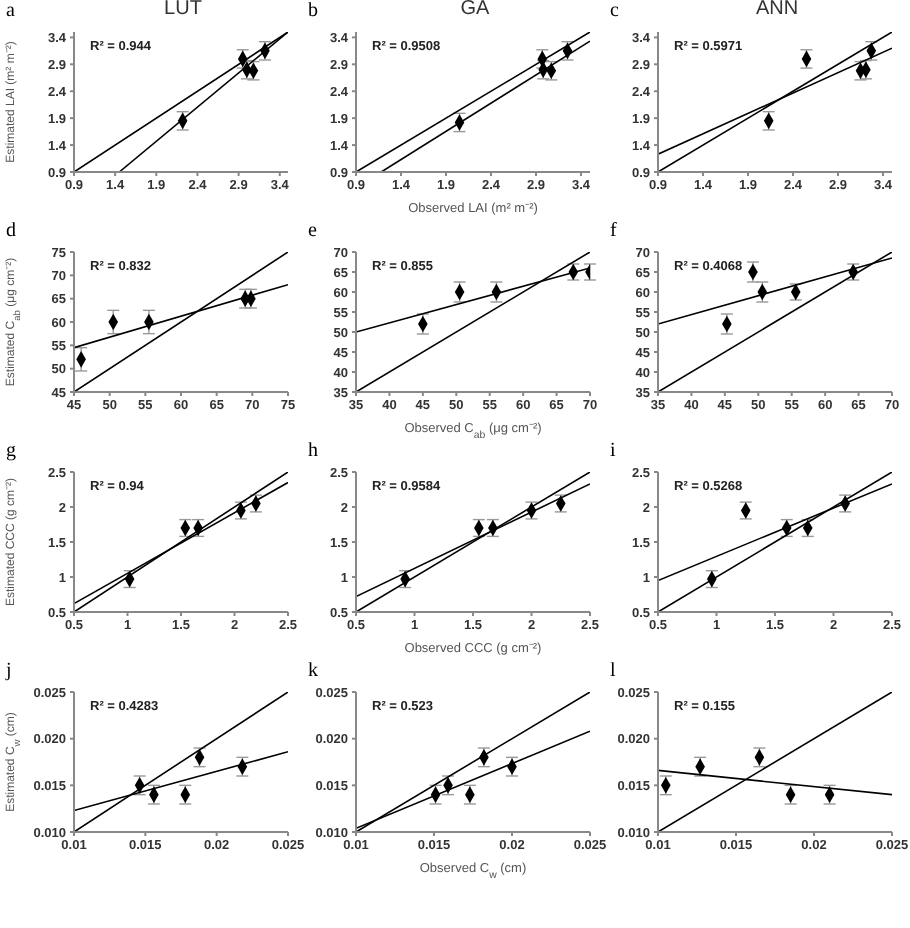  What do you see at coordinates (11, 451) in the screenshot?
I see `text: g` at bounding box center [11, 451].